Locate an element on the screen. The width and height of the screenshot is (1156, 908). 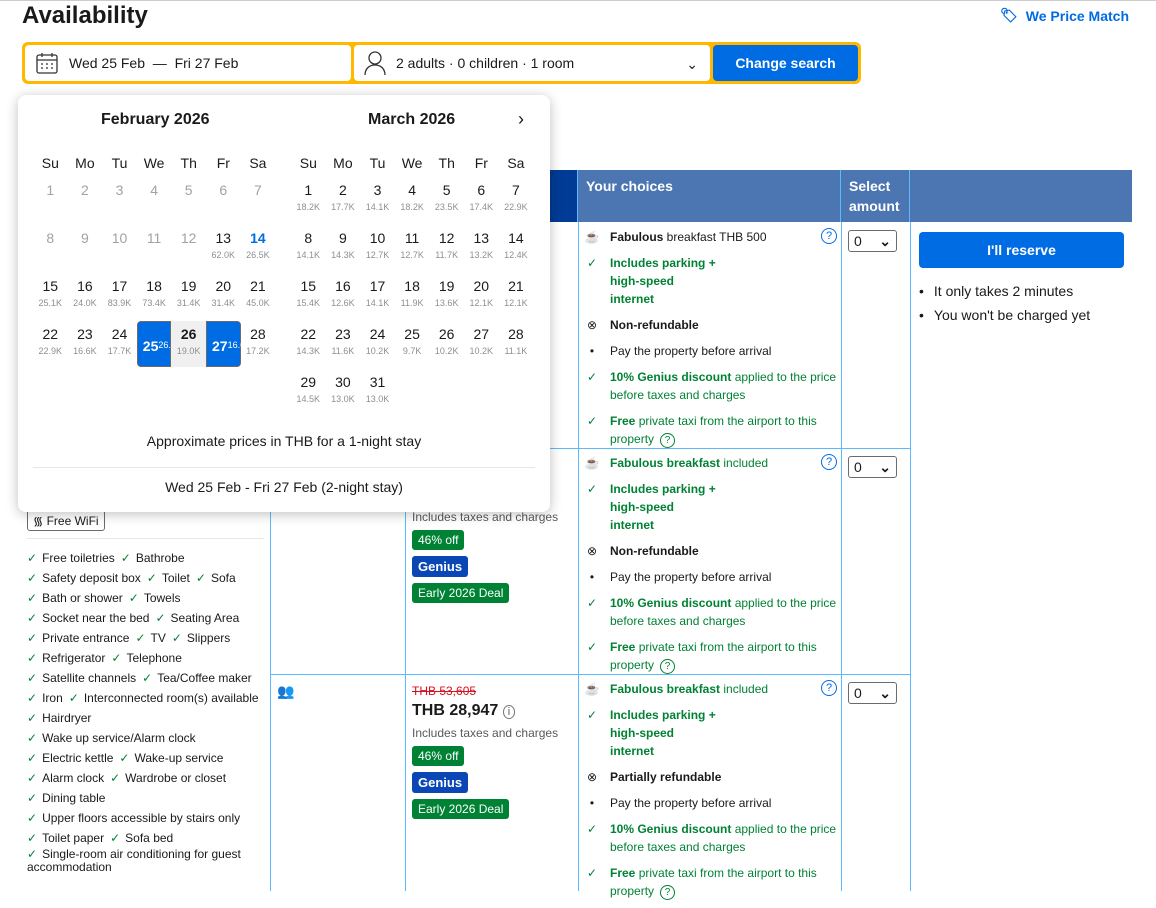
calendar-day: 22 14.3K is located at coordinates (308, 344).